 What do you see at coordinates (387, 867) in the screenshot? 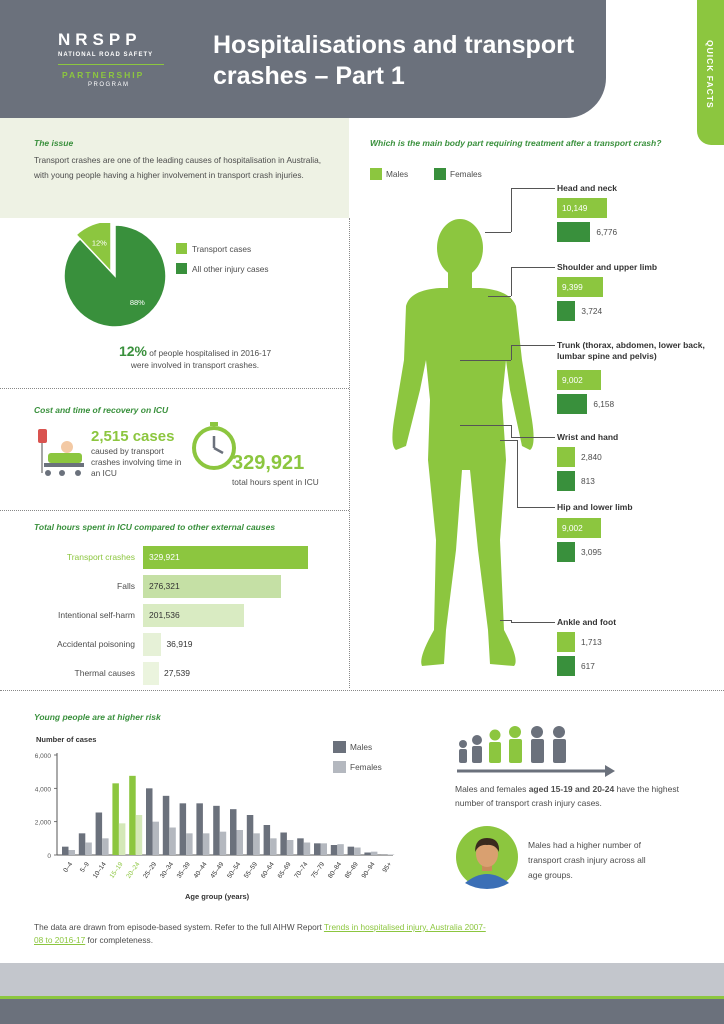
I see `age-x-tick: 95+` at bounding box center [387, 867].